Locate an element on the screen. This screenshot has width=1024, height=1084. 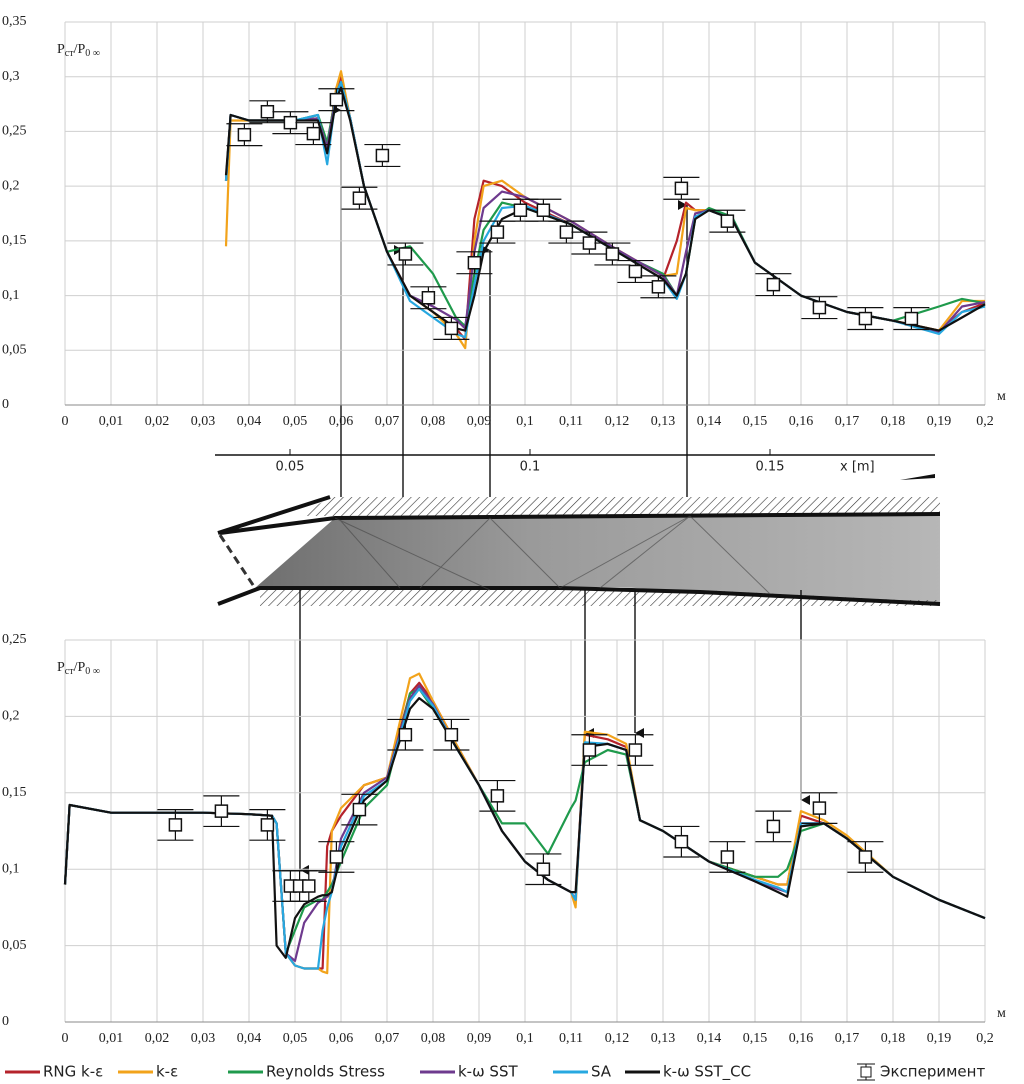
schlieren-image: 0.05 0.1 0.15 x [m] is located at coordinates (578, 527).